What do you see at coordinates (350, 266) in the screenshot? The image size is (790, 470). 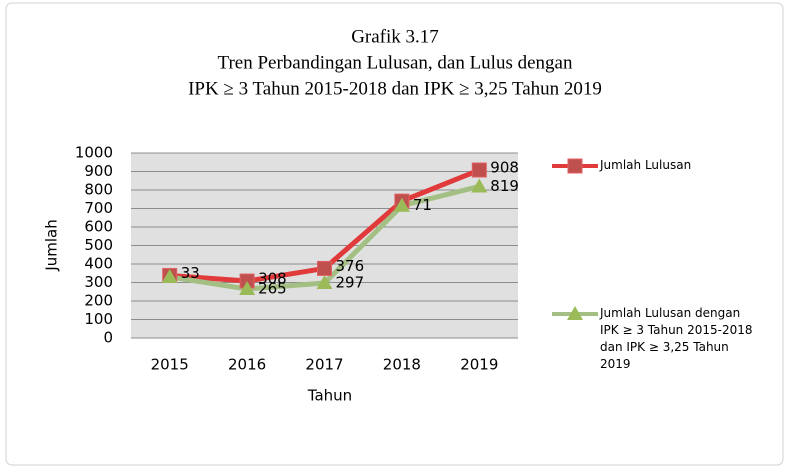 I see `data-label: 376` at bounding box center [350, 266].